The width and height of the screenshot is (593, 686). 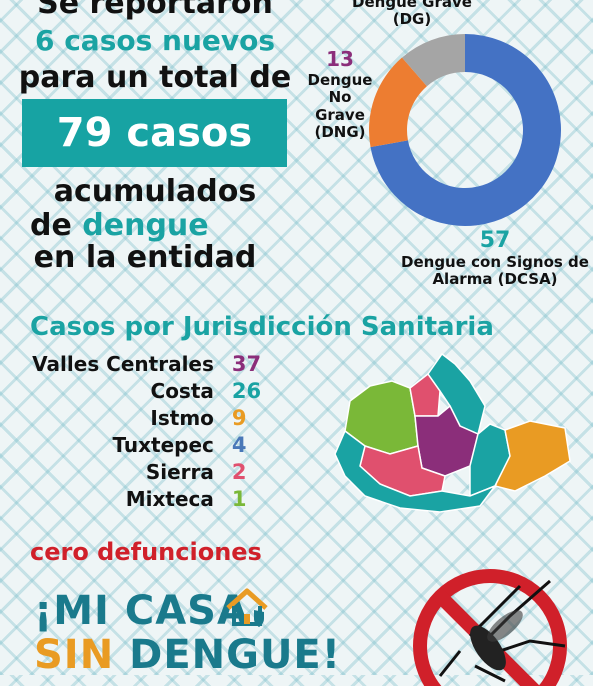 What do you see at coordinates (490, 627) in the screenshot?
I see `no-mosquito-icon` at bounding box center [490, 627].